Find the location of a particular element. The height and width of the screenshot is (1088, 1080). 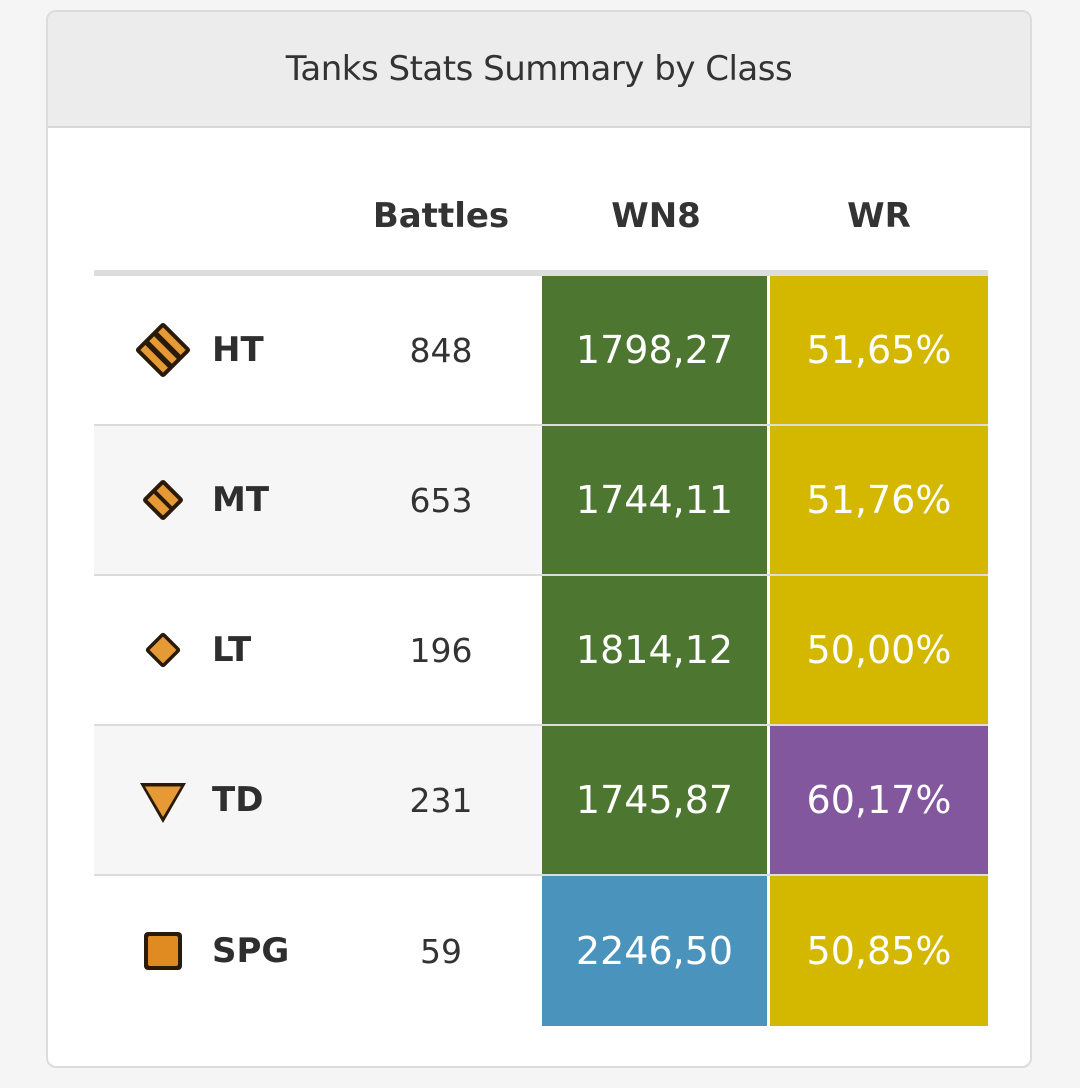

battles-value: 59 is located at coordinates (441, 951).